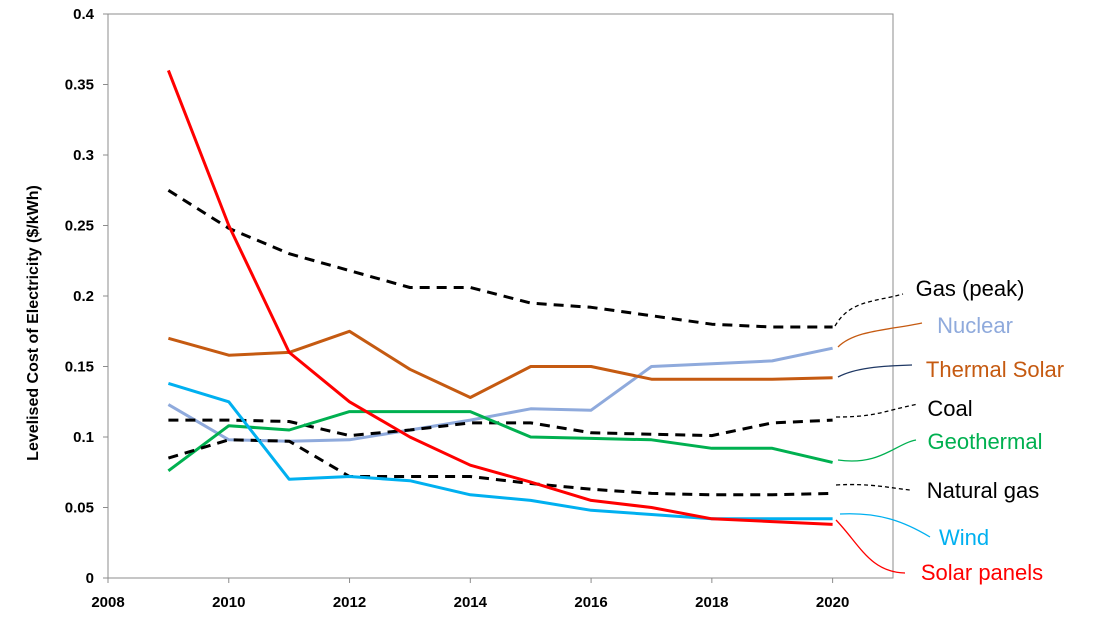 This screenshot has height=617, width=1100. I want to click on y-tick-label: 0.4, so click(84, 14).